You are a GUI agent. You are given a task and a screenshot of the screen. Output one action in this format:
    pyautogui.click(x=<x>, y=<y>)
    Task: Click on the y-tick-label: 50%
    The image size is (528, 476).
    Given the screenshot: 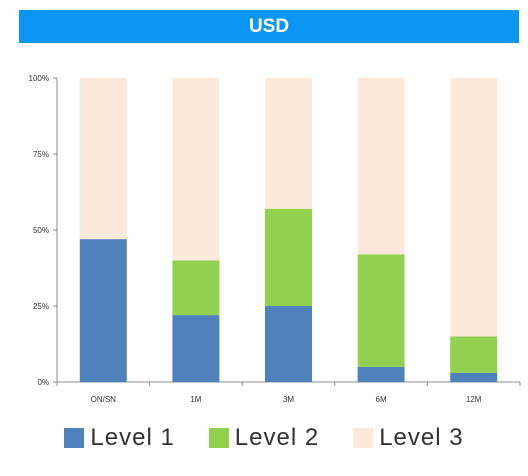 What is the action you would take?
    pyautogui.click(x=41, y=230)
    